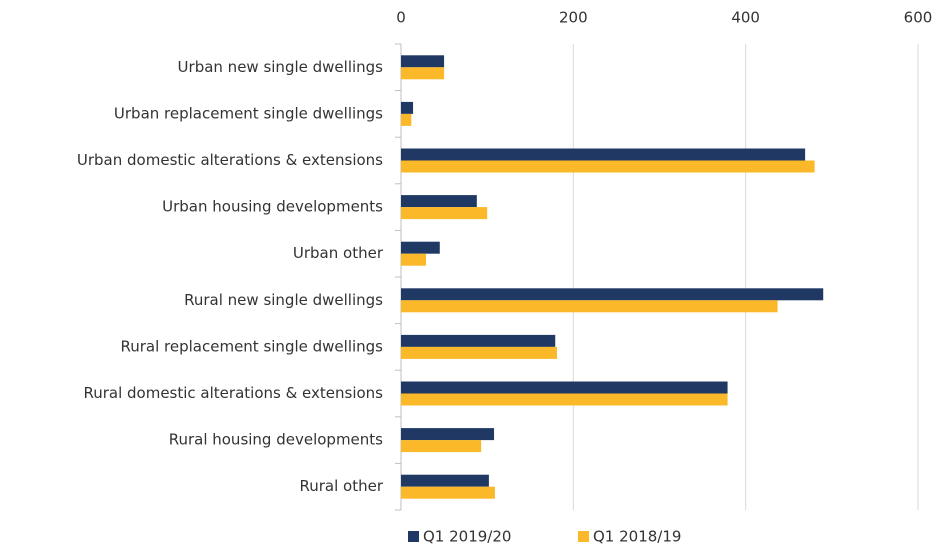  I want to click on y-tick-label: Rural replacement single dwellings, so click(251, 346).